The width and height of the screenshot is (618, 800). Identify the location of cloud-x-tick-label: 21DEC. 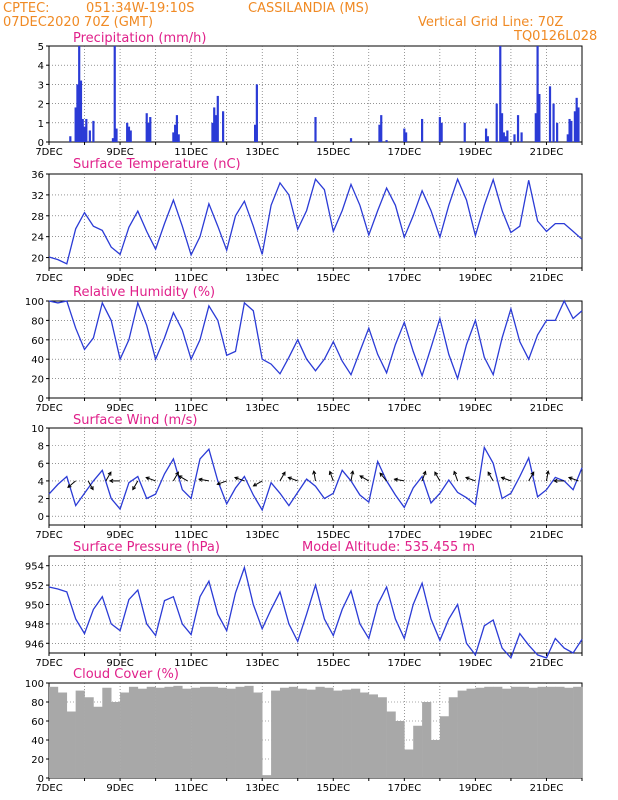
(547, 788).